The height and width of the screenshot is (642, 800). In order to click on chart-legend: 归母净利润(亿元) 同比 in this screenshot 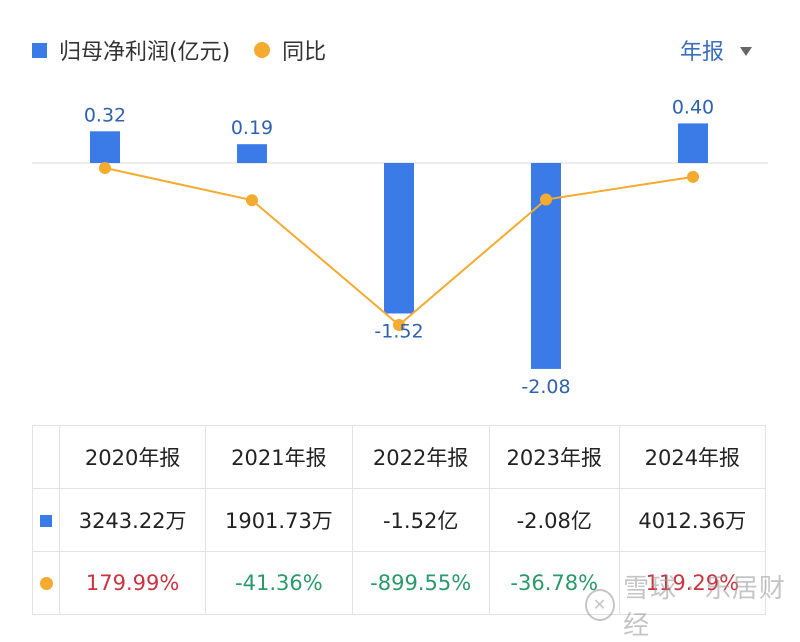, I will do `click(179, 50)`.